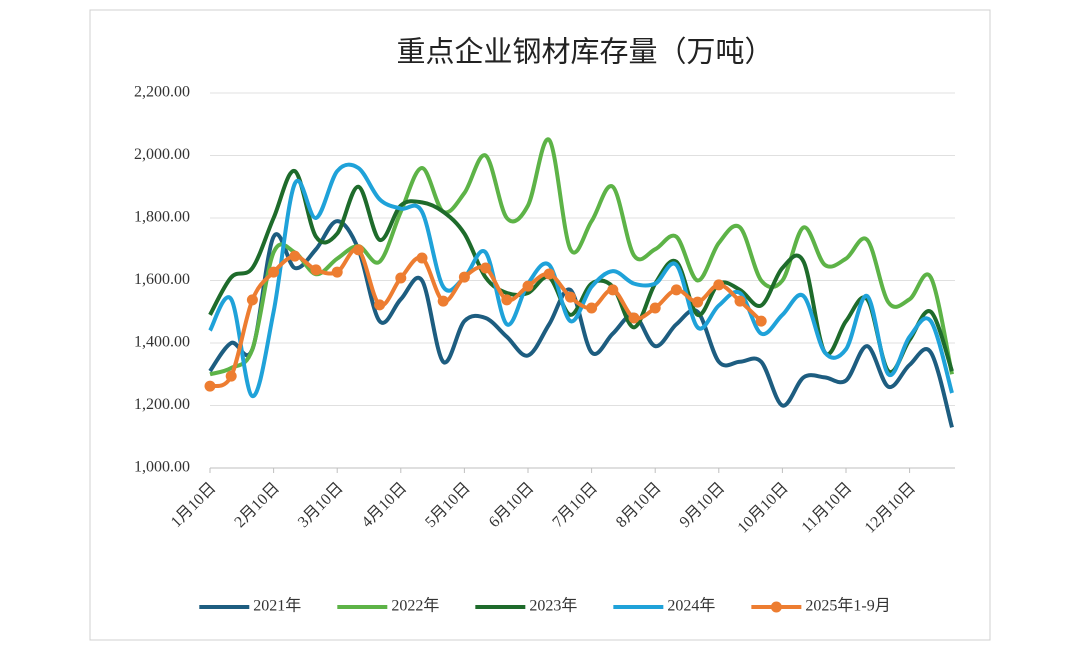 This screenshot has width=1080, height=658. I want to click on y-tick-label: 1,200.00, so click(162, 404).